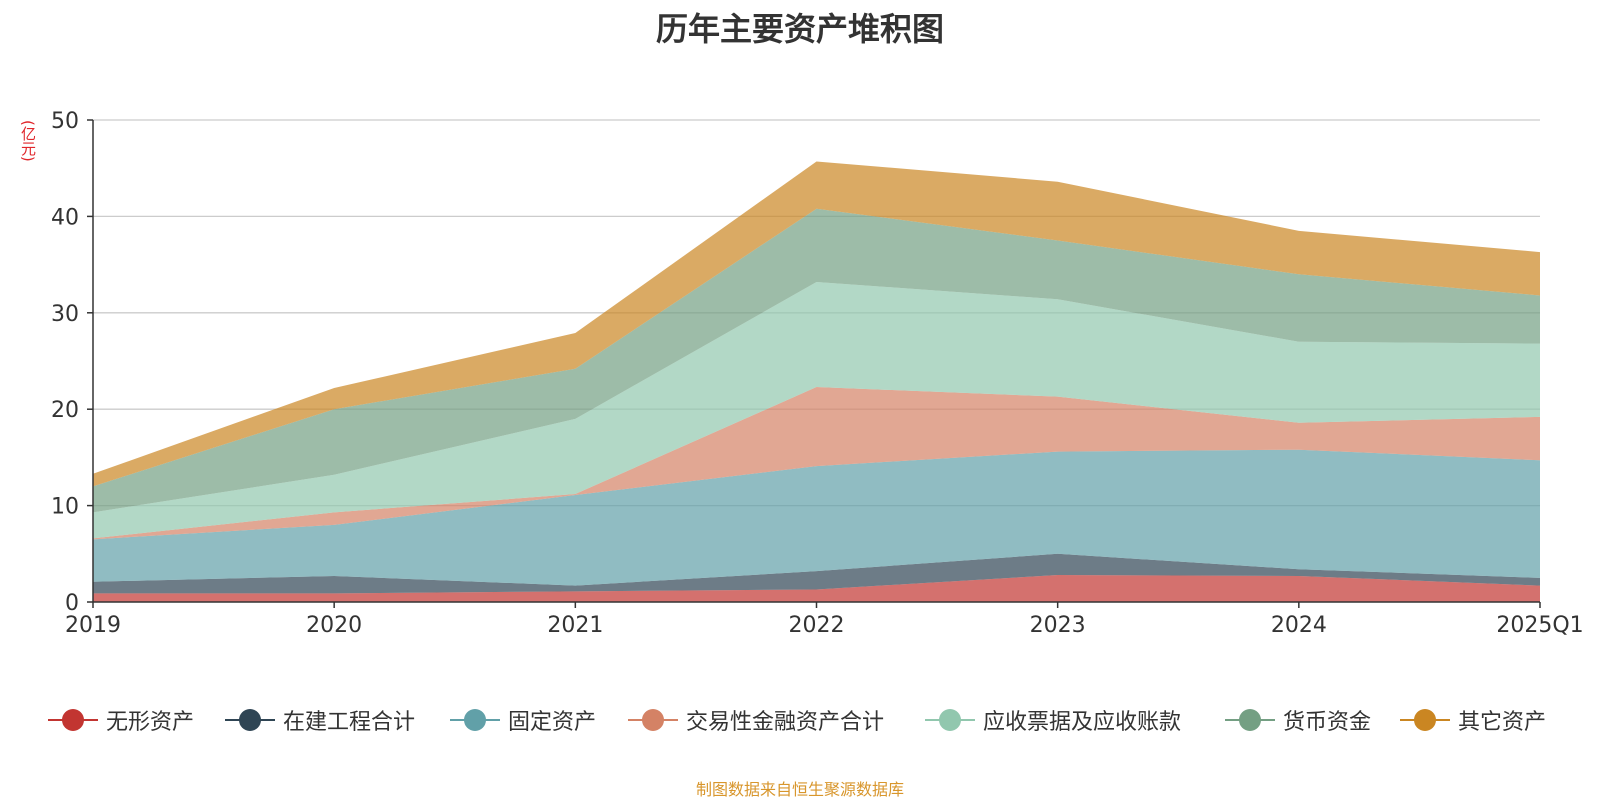  What do you see at coordinates (575, 625) in the screenshot?
I see `x-tick-label: 2021` at bounding box center [575, 625].